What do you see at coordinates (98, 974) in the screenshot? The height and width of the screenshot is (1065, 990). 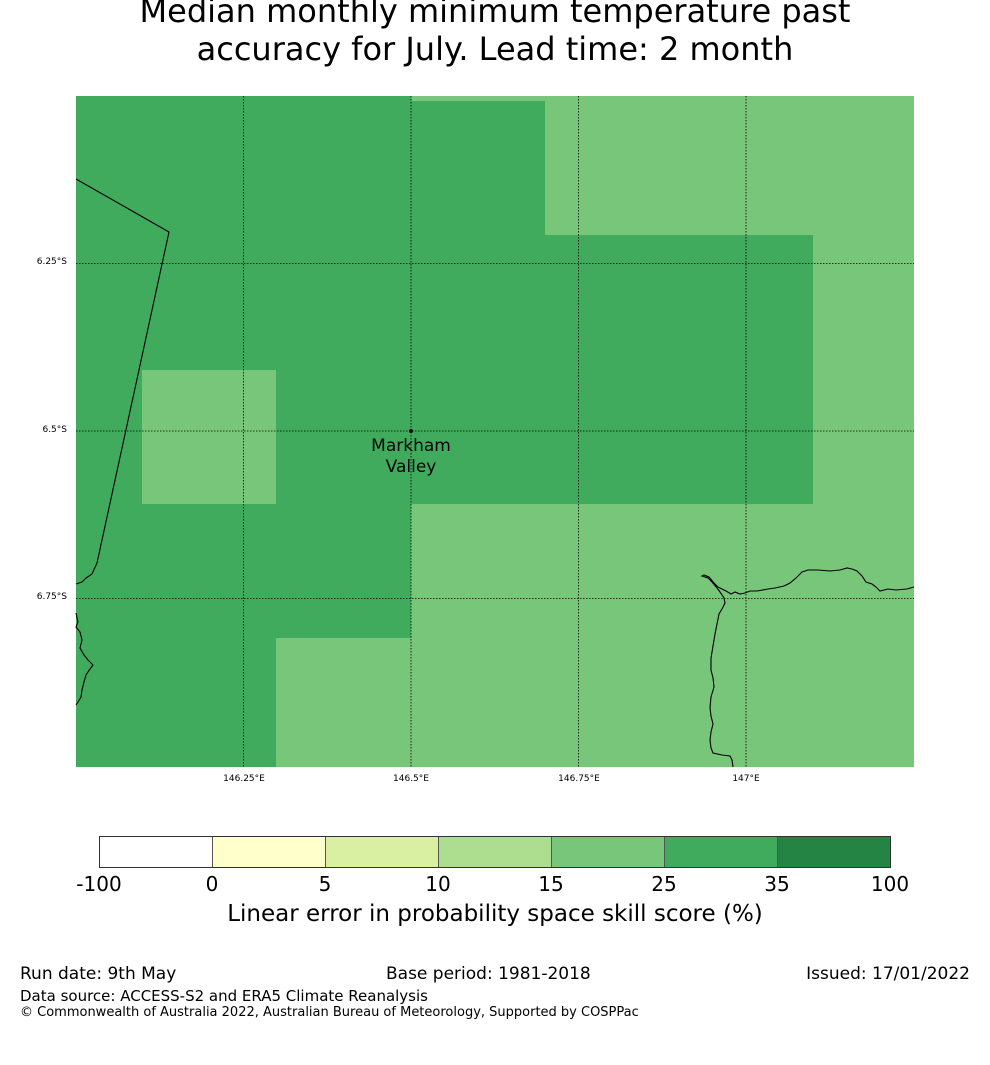 I see `run-date: Run date: 9th May` at bounding box center [98, 974].